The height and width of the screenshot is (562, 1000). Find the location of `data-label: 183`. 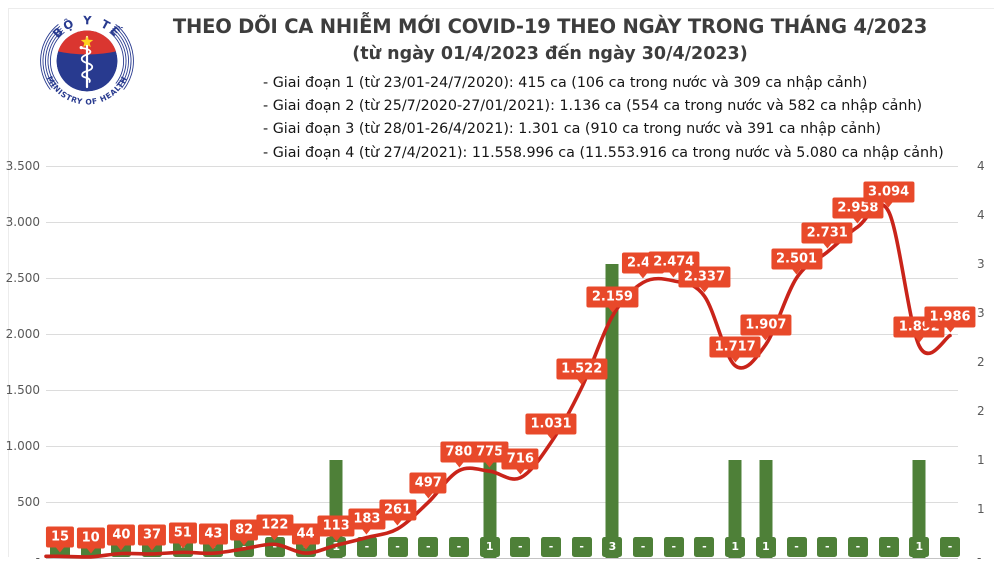

data-label: 183 is located at coordinates (367, 521).